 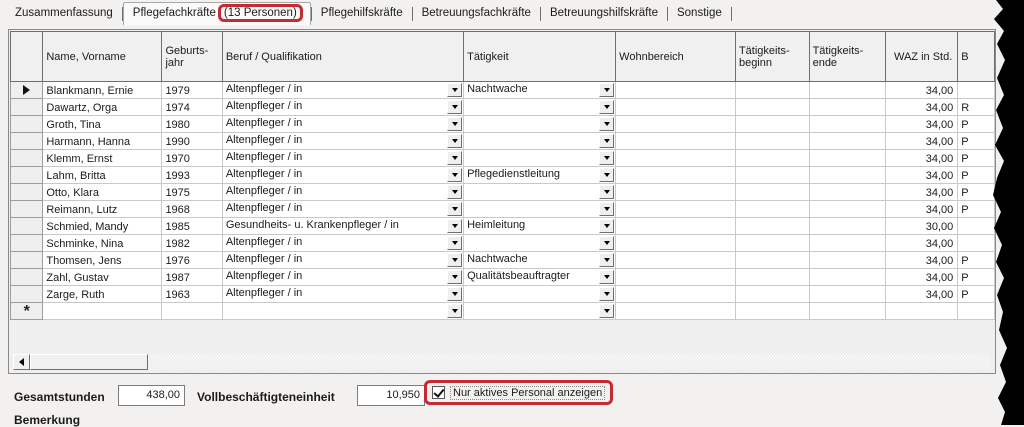 I want to click on cell-birth-year: 1968, so click(x=192, y=209).